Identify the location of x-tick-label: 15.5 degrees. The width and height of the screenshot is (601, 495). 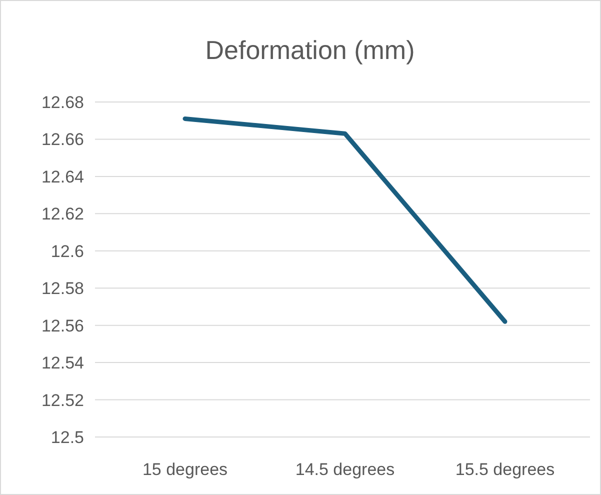
(505, 469).